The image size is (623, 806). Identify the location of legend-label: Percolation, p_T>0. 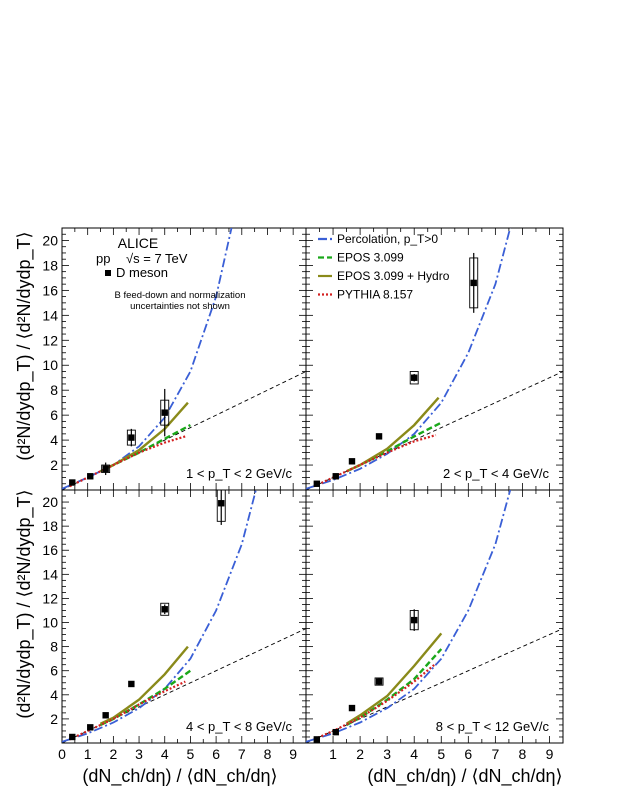
(387, 239).